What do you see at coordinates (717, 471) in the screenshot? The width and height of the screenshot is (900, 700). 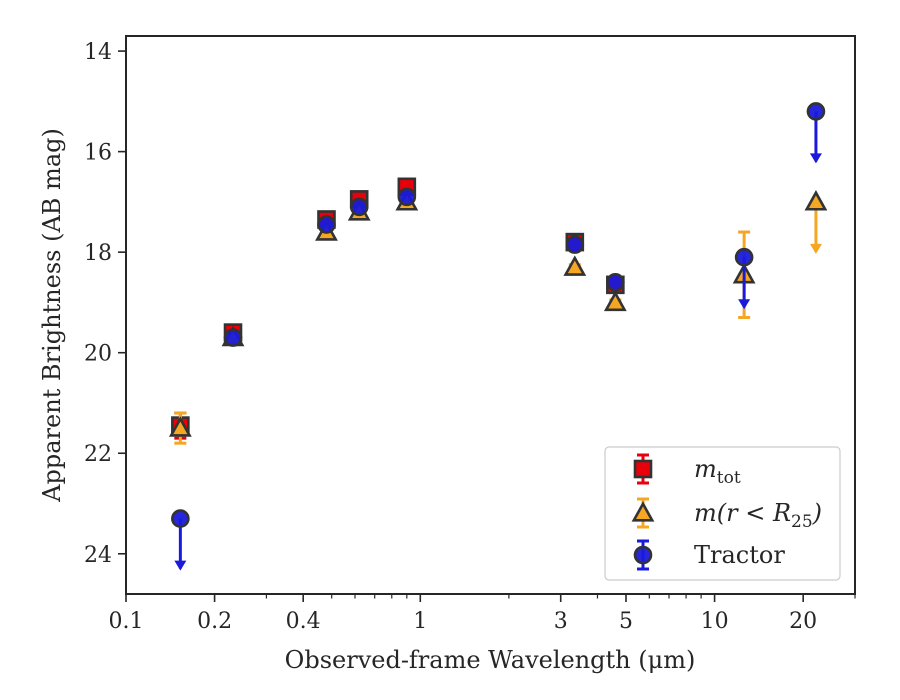 I see `legend-label: mtot` at bounding box center [717, 471].